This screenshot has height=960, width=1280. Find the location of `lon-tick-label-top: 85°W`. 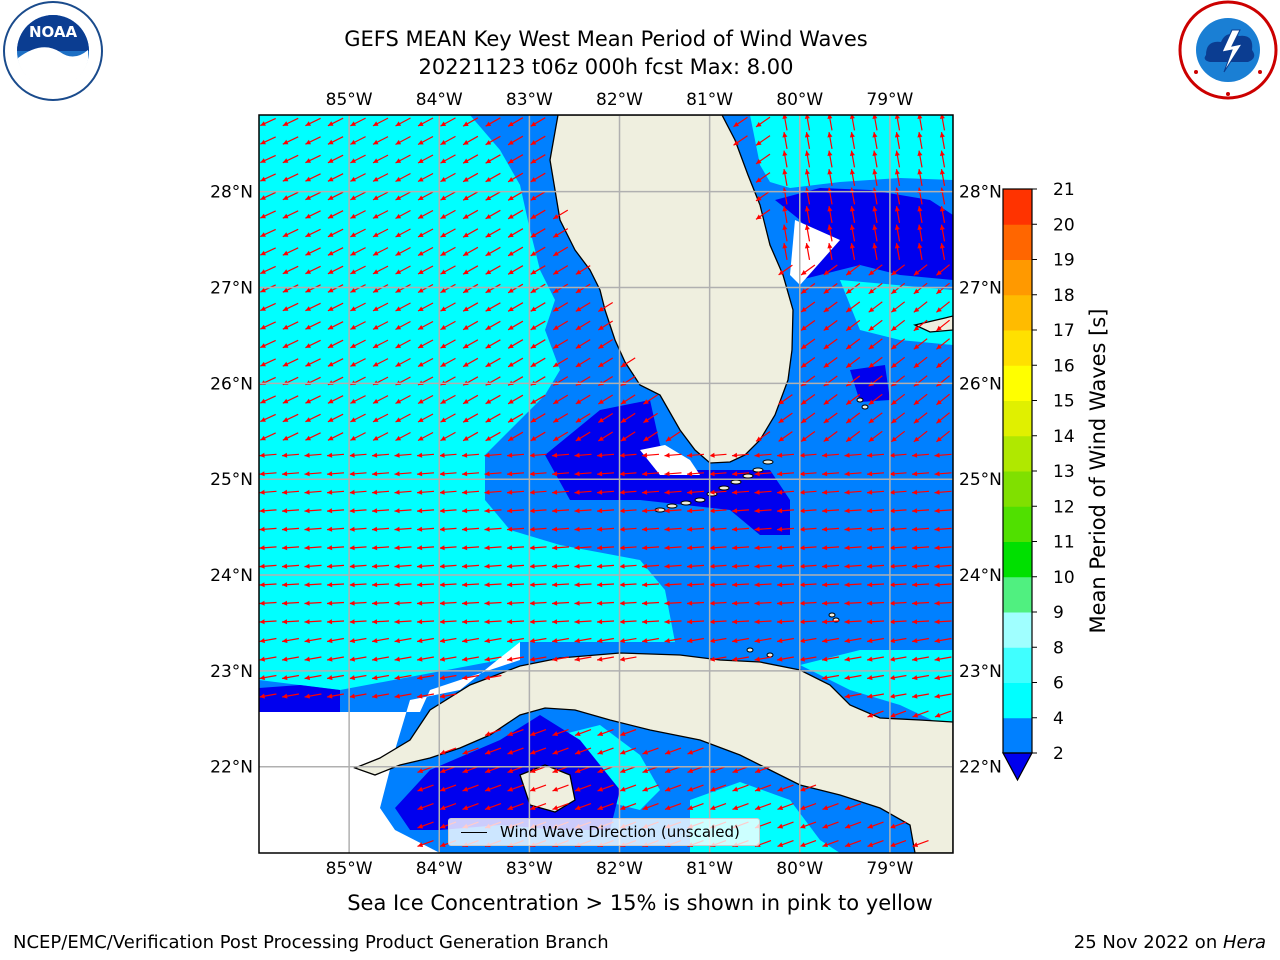

lon-tick-label-top: 85°W is located at coordinates (349, 100).